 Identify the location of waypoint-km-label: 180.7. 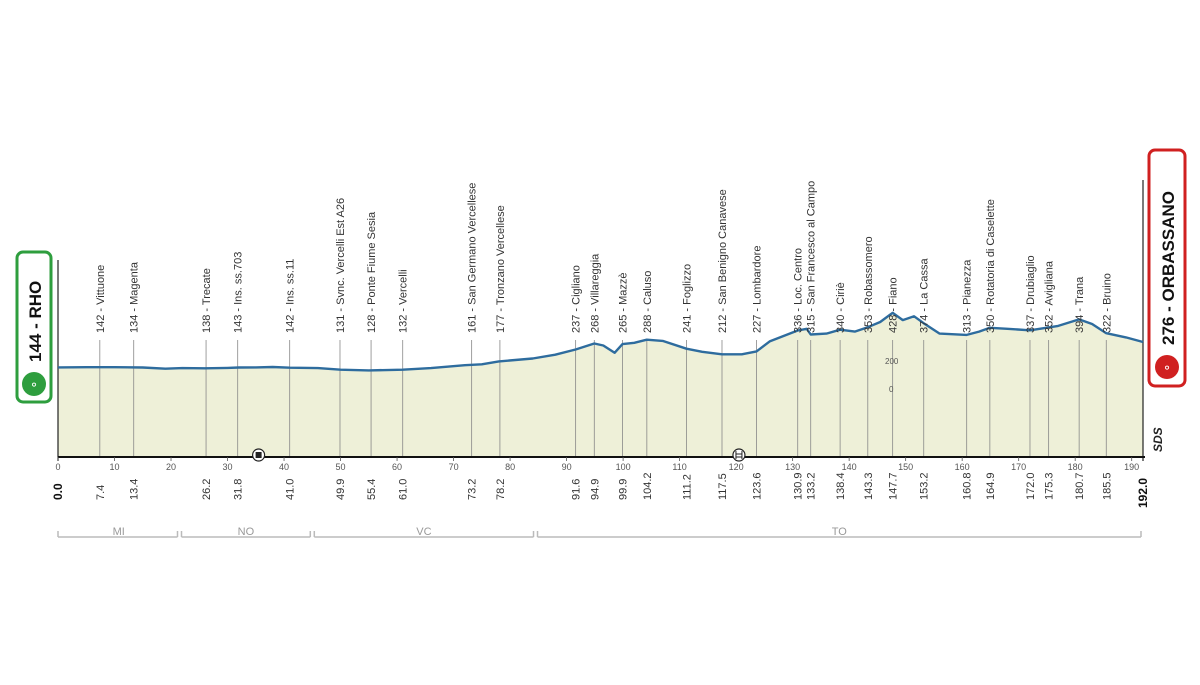
(1080, 486).